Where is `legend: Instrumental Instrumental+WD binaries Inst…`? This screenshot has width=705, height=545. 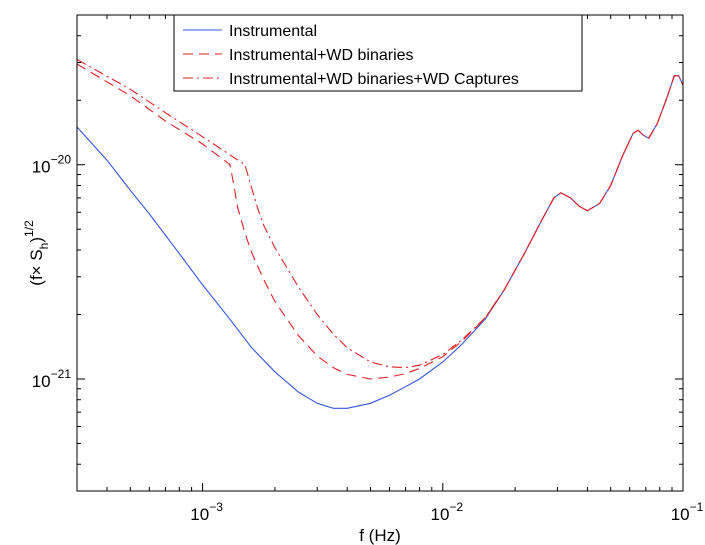
legend: Instrumental Instrumental+WD binaries Inst… is located at coordinates (378, 53).